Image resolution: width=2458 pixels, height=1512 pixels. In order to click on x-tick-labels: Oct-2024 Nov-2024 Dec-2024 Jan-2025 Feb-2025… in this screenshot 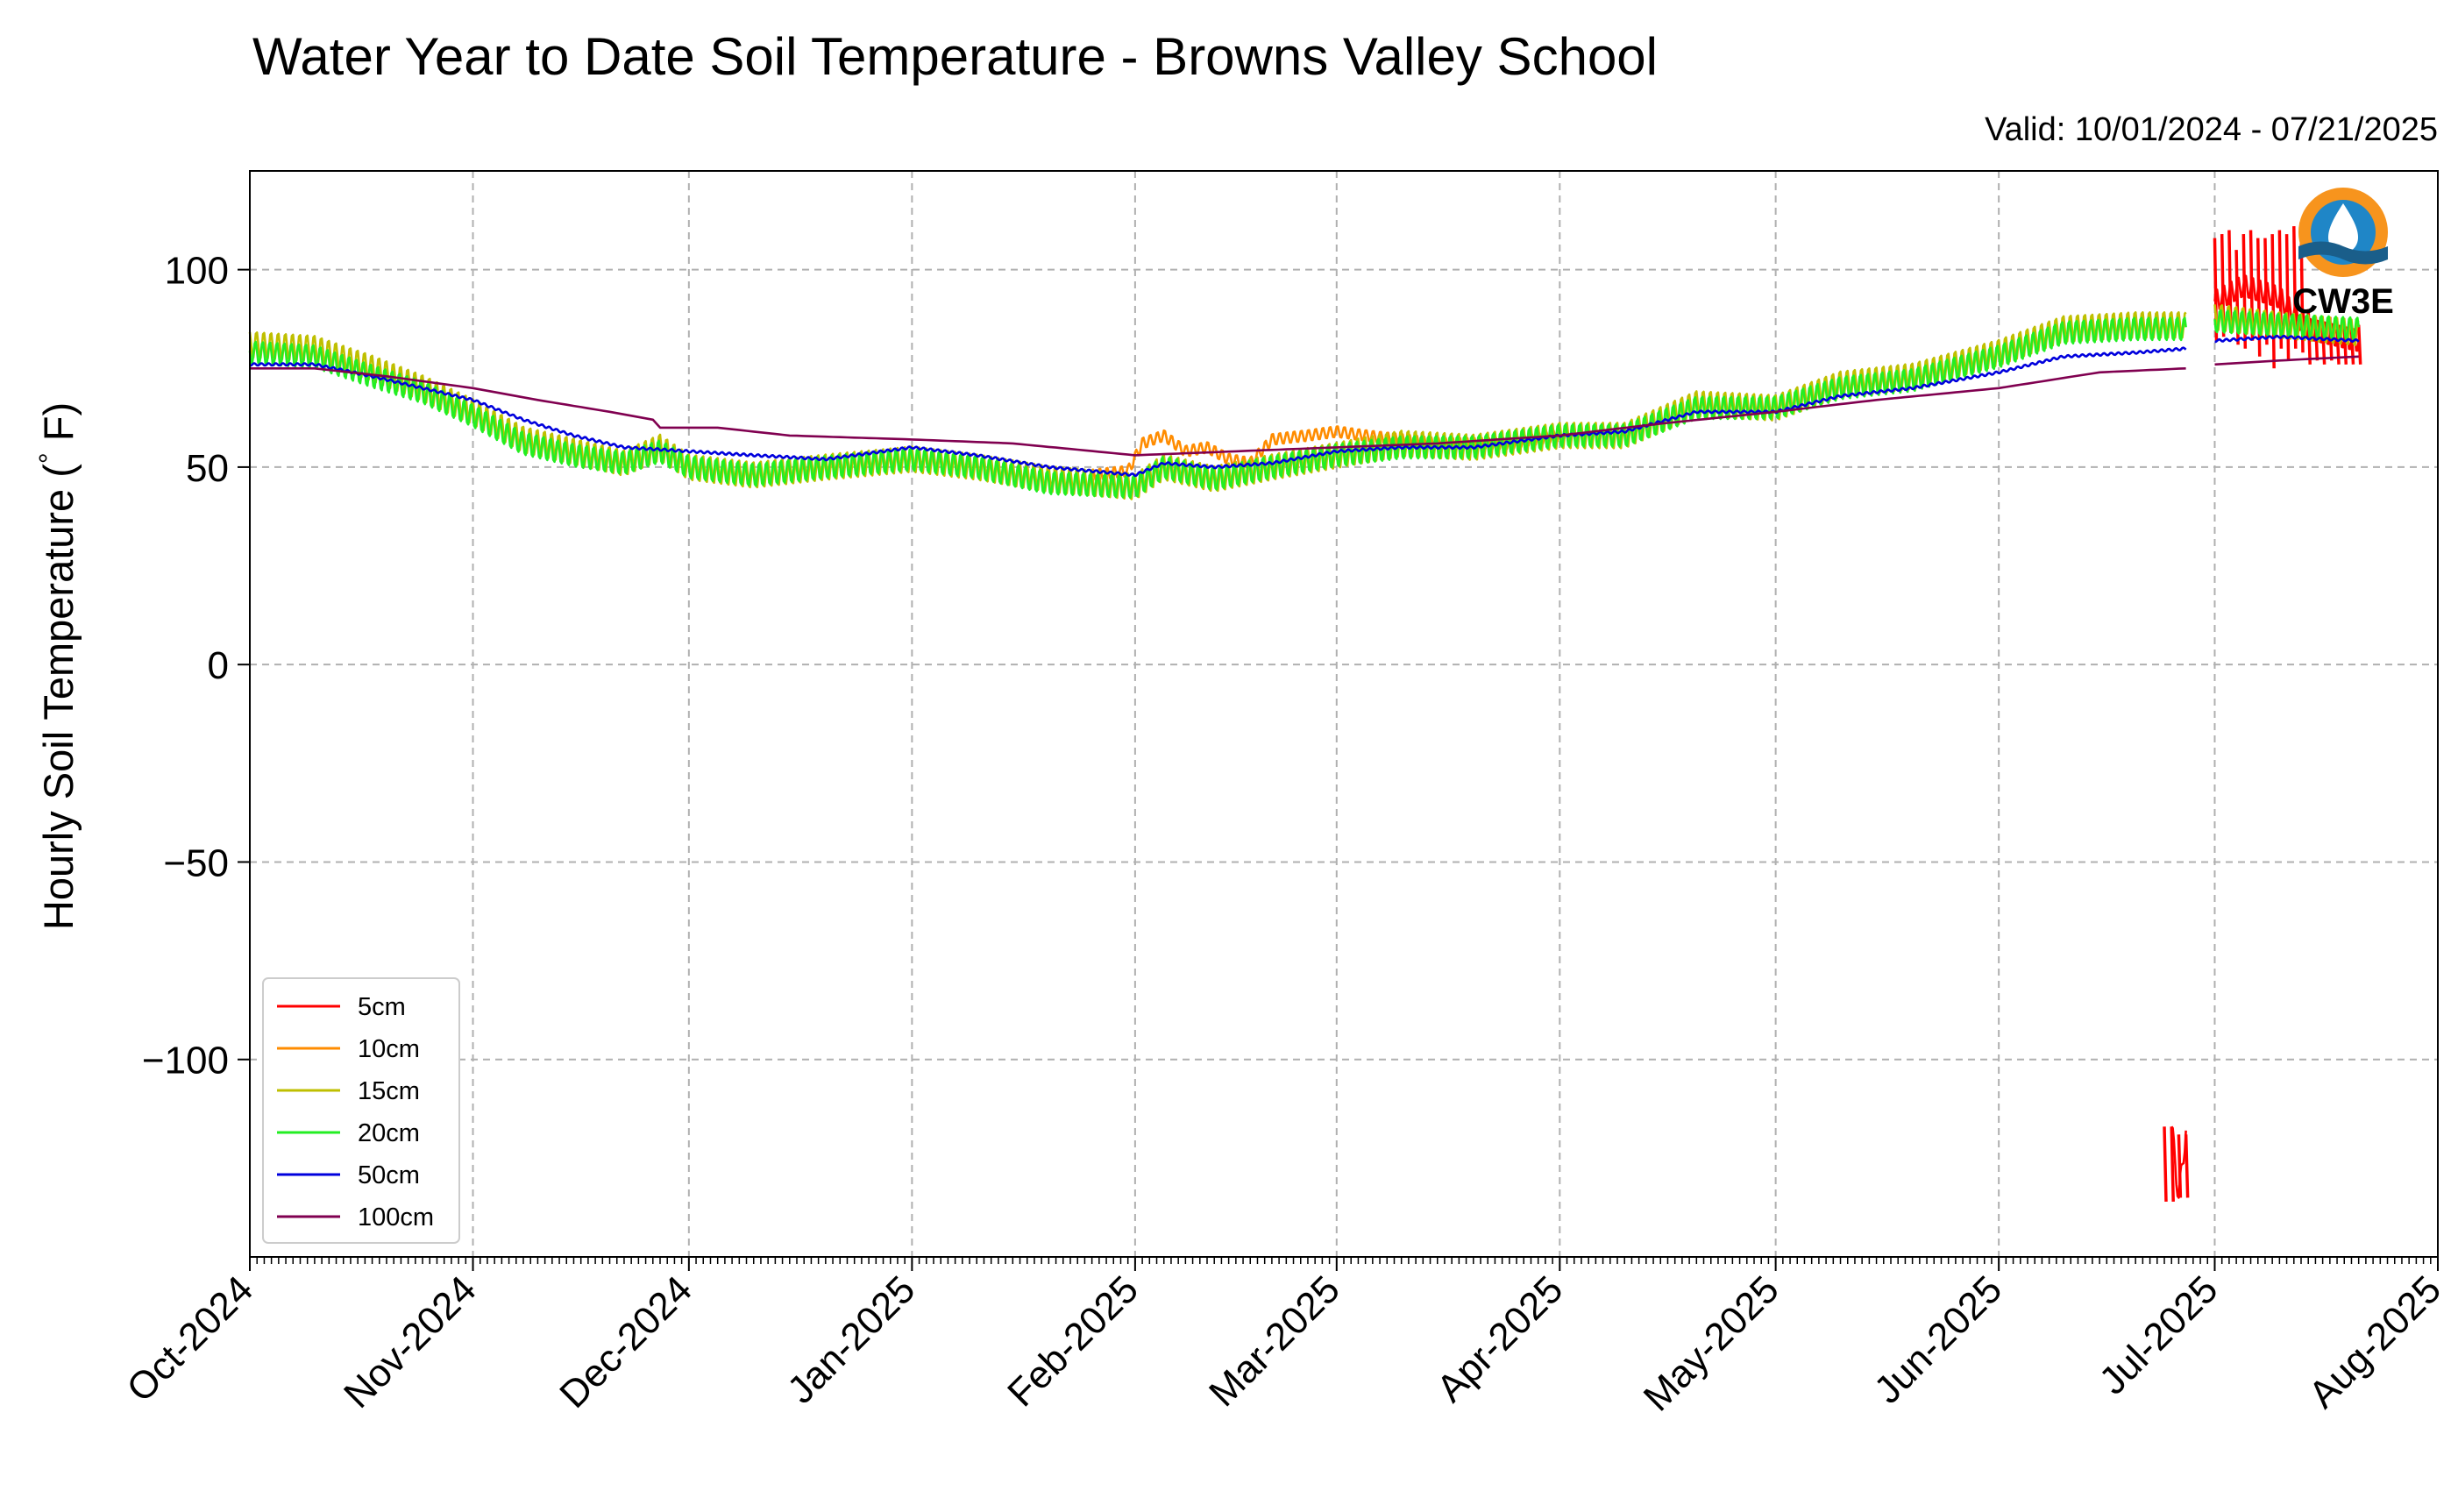, I will do `click(1283, 1343)`.